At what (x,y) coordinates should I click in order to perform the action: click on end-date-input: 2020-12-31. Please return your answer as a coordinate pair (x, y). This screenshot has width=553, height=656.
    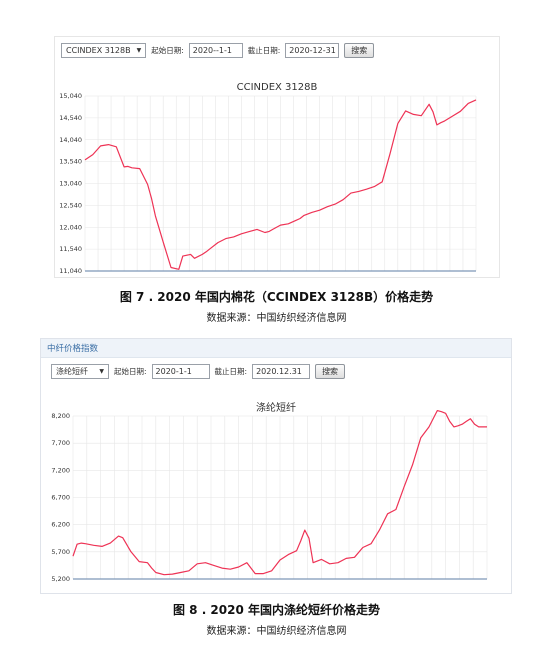
    Looking at the image, I should click on (312, 50).